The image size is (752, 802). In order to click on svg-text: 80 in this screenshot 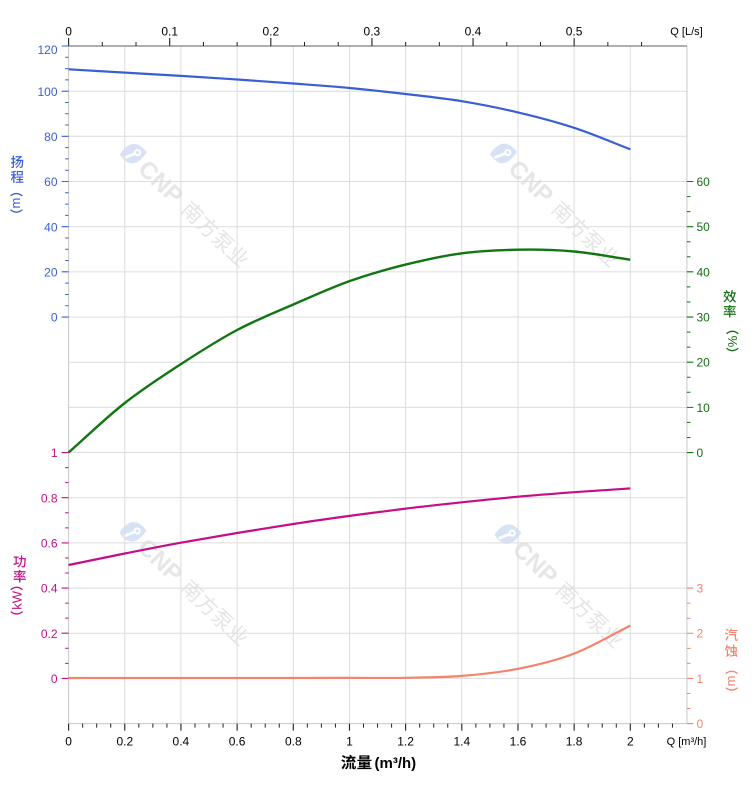, I will do `click(51, 137)`.